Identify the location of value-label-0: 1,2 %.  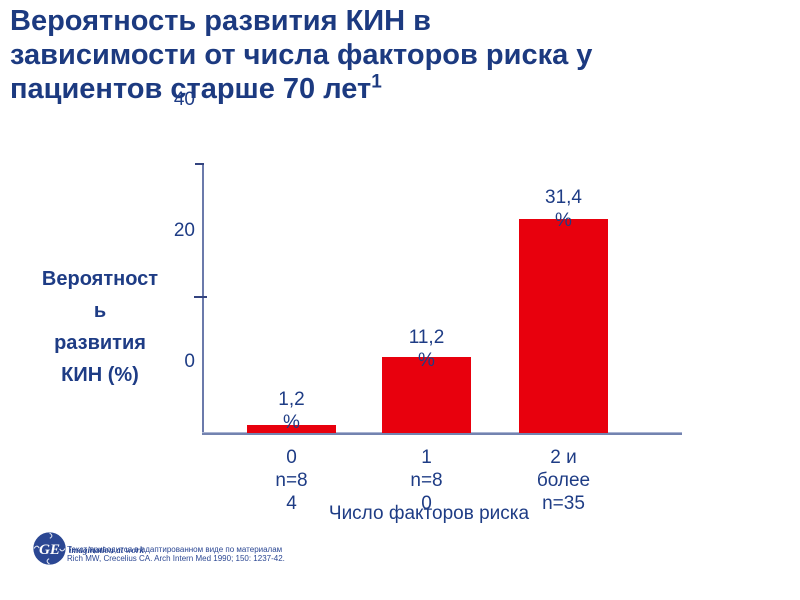
(291, 411).